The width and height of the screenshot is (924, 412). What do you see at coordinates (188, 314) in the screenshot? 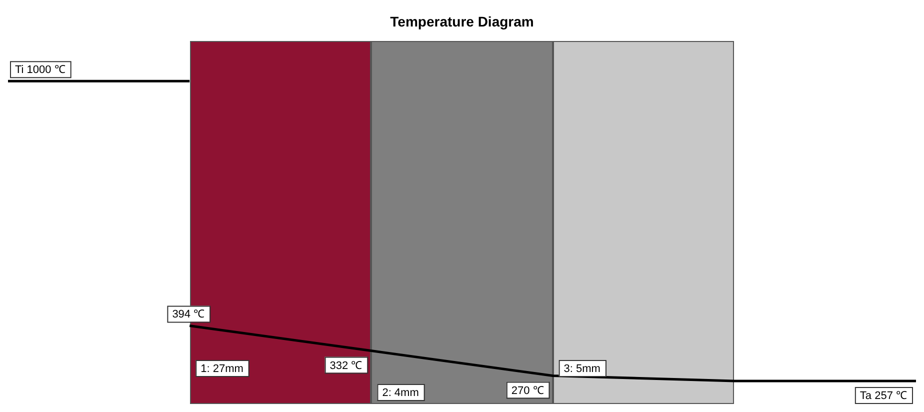
I see `data-label: 394 ℃` at bounding box center [188, 314].